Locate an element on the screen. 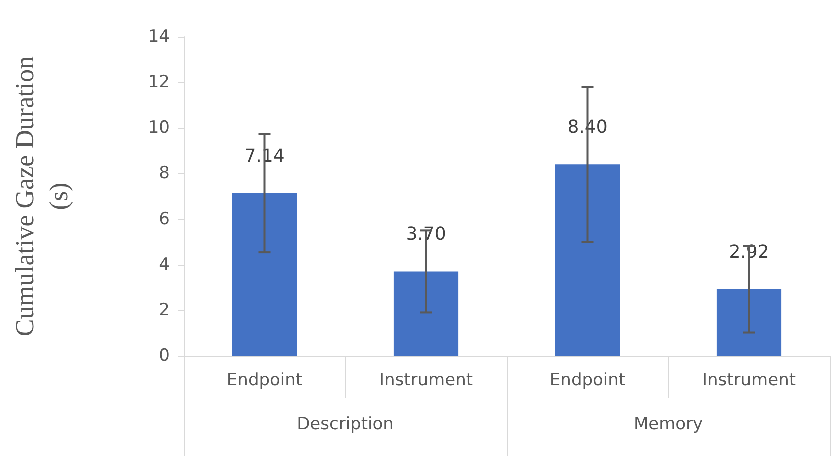  y-tick-label: 4 is located at coordinates (164, 264).